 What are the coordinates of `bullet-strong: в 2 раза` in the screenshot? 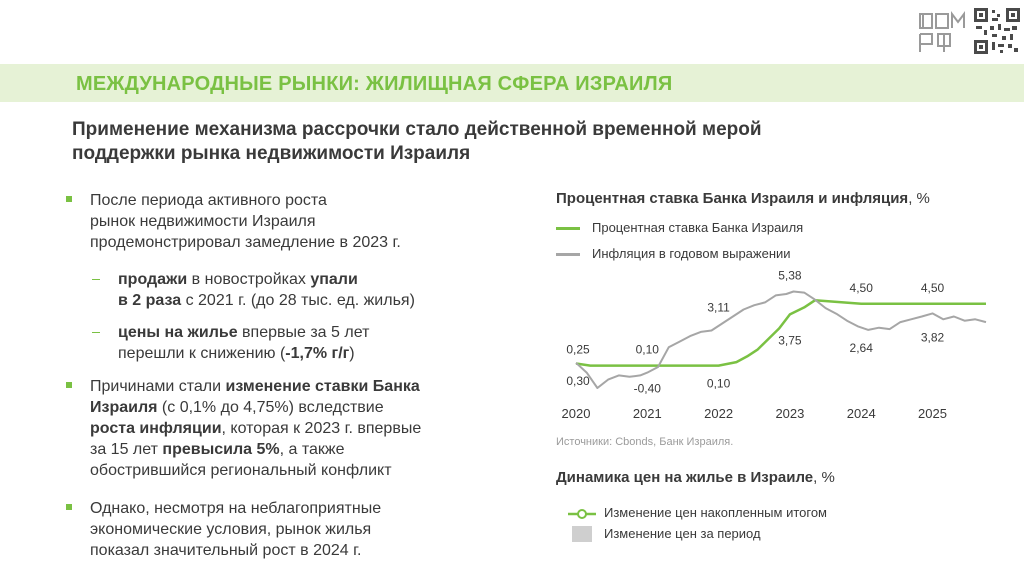 It's located at (150, 300).